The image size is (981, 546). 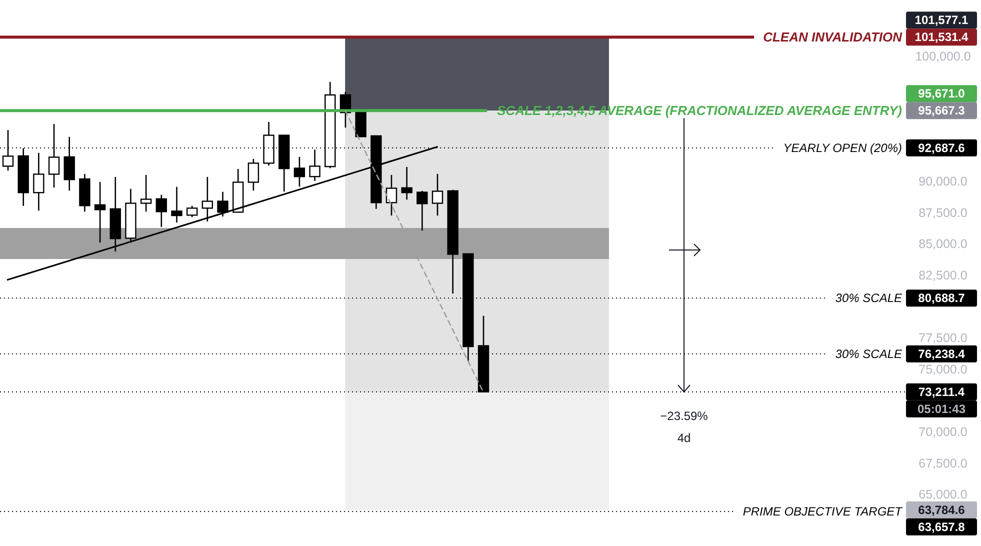 I want to click on y-tick-label: 70,000.0, so click(x=943, y=432).